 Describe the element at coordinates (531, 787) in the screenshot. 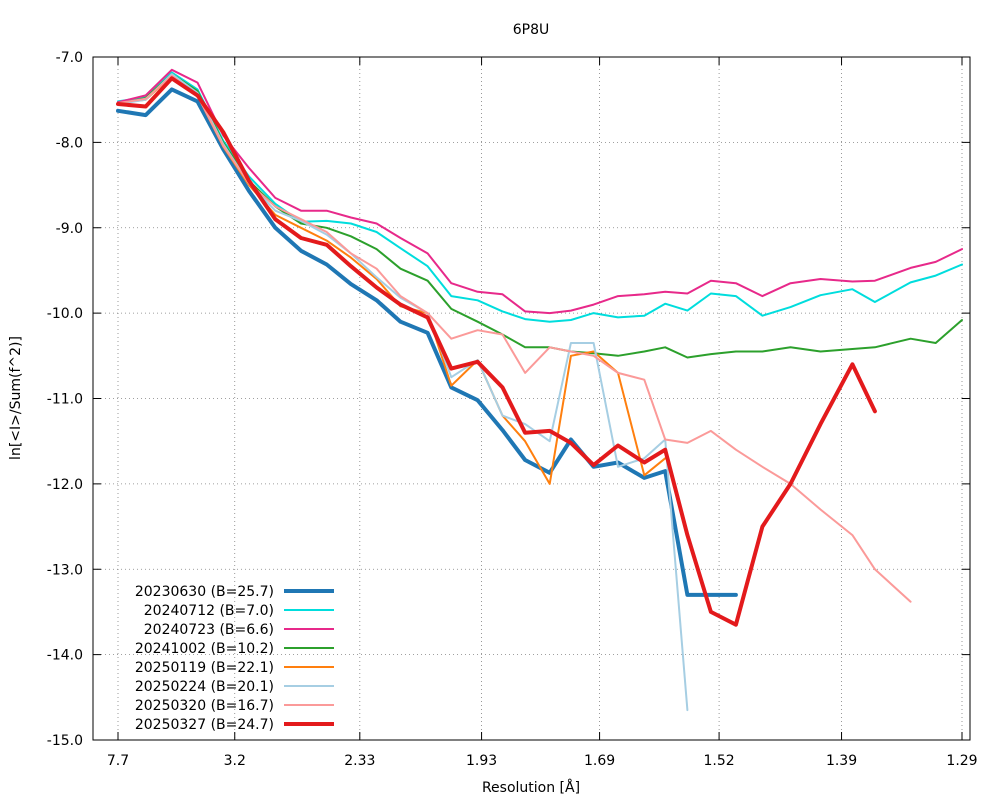

I see `x-axis-title: Resolution [Å]` at that location.